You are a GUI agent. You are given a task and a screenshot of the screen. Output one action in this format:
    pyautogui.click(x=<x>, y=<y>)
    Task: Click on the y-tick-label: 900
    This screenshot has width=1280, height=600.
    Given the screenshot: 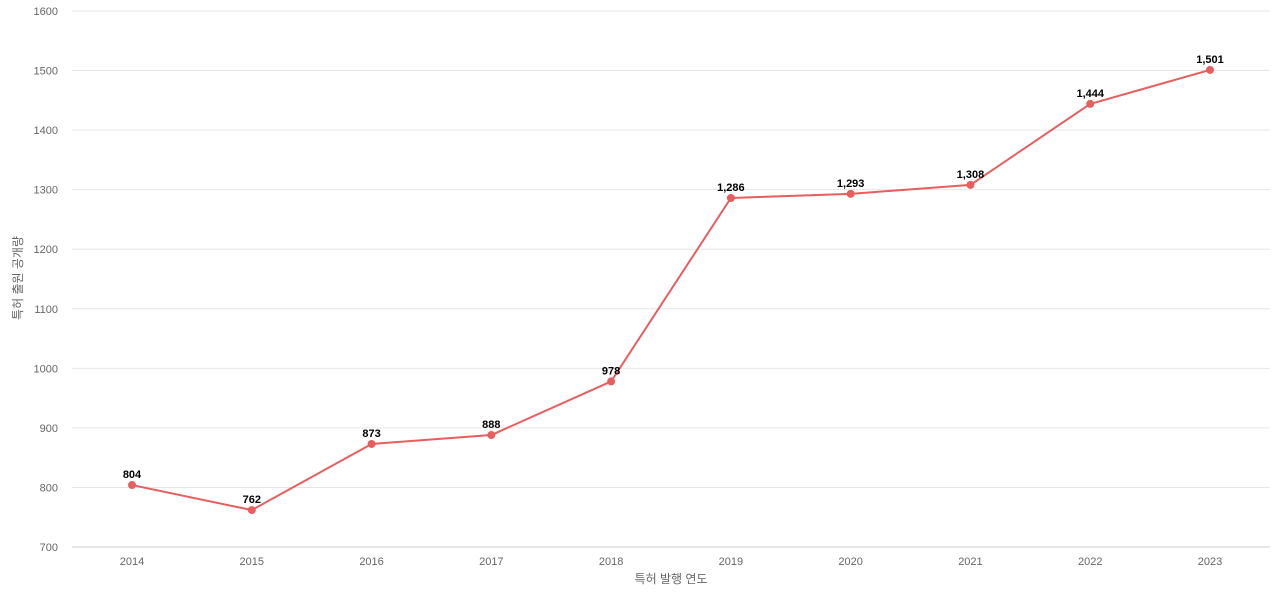 What is the action you would take?
    pyautogui.click(x=49, y=429)
    